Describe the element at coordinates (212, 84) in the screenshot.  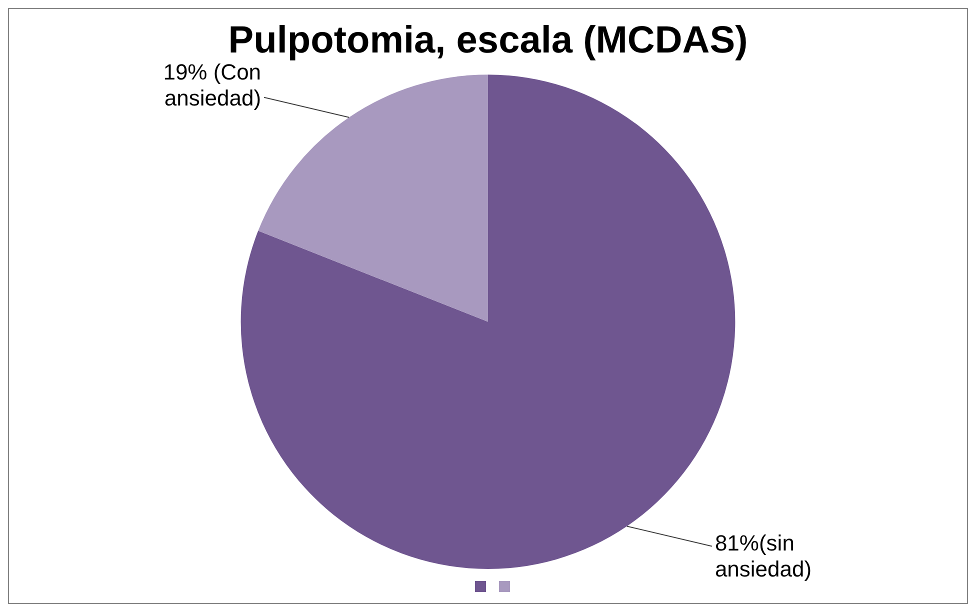
I see `data-label: 19% (Con ansiedad)` at that location.